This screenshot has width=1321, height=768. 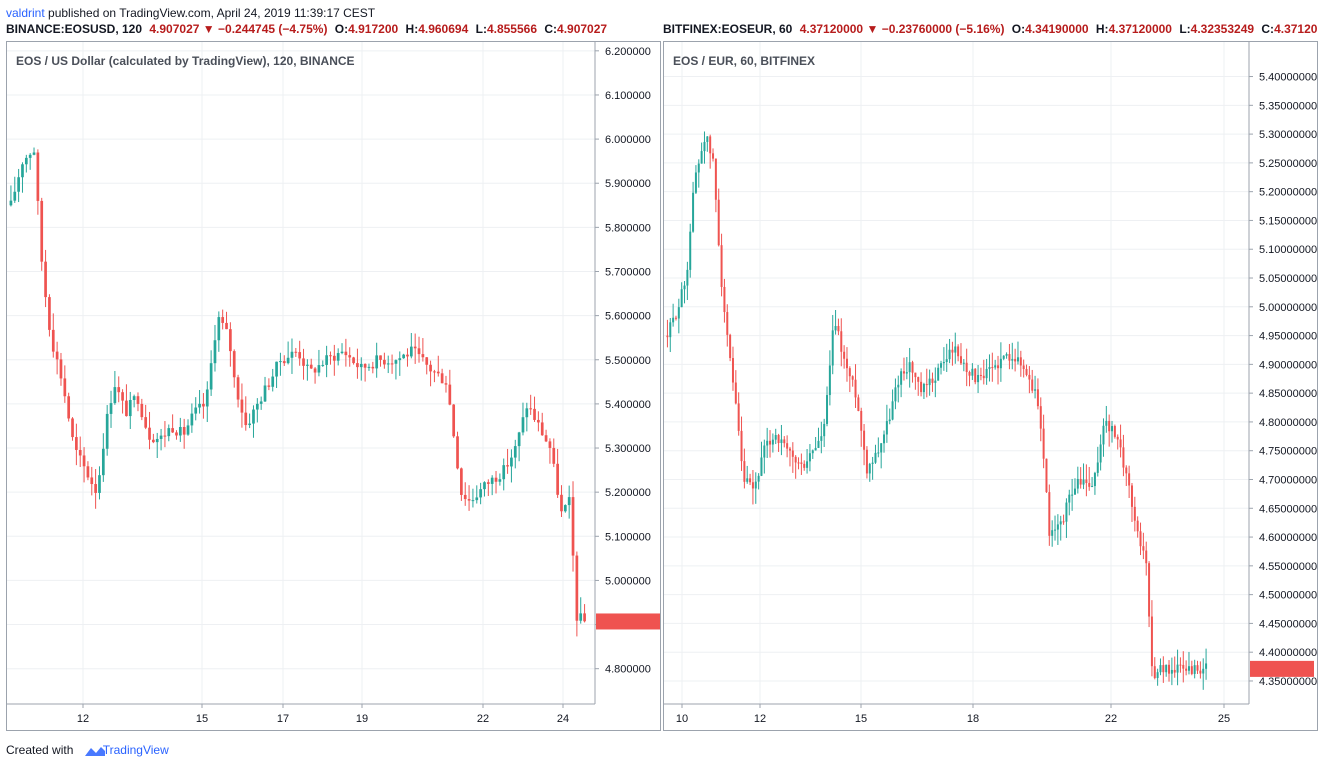 I want to click on y-tick-label: 5.100000, so click(x=628, y=537).